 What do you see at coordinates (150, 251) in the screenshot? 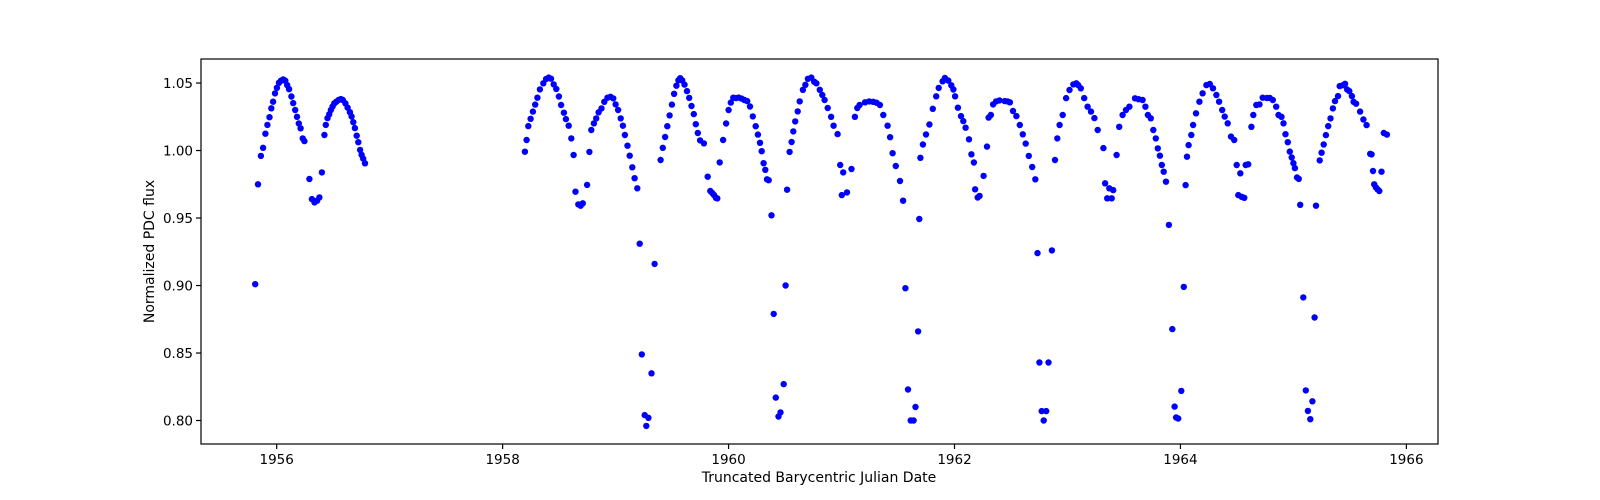
I see `y-axis-label: Normalized PDC flux` at bounding box center [150, 251].